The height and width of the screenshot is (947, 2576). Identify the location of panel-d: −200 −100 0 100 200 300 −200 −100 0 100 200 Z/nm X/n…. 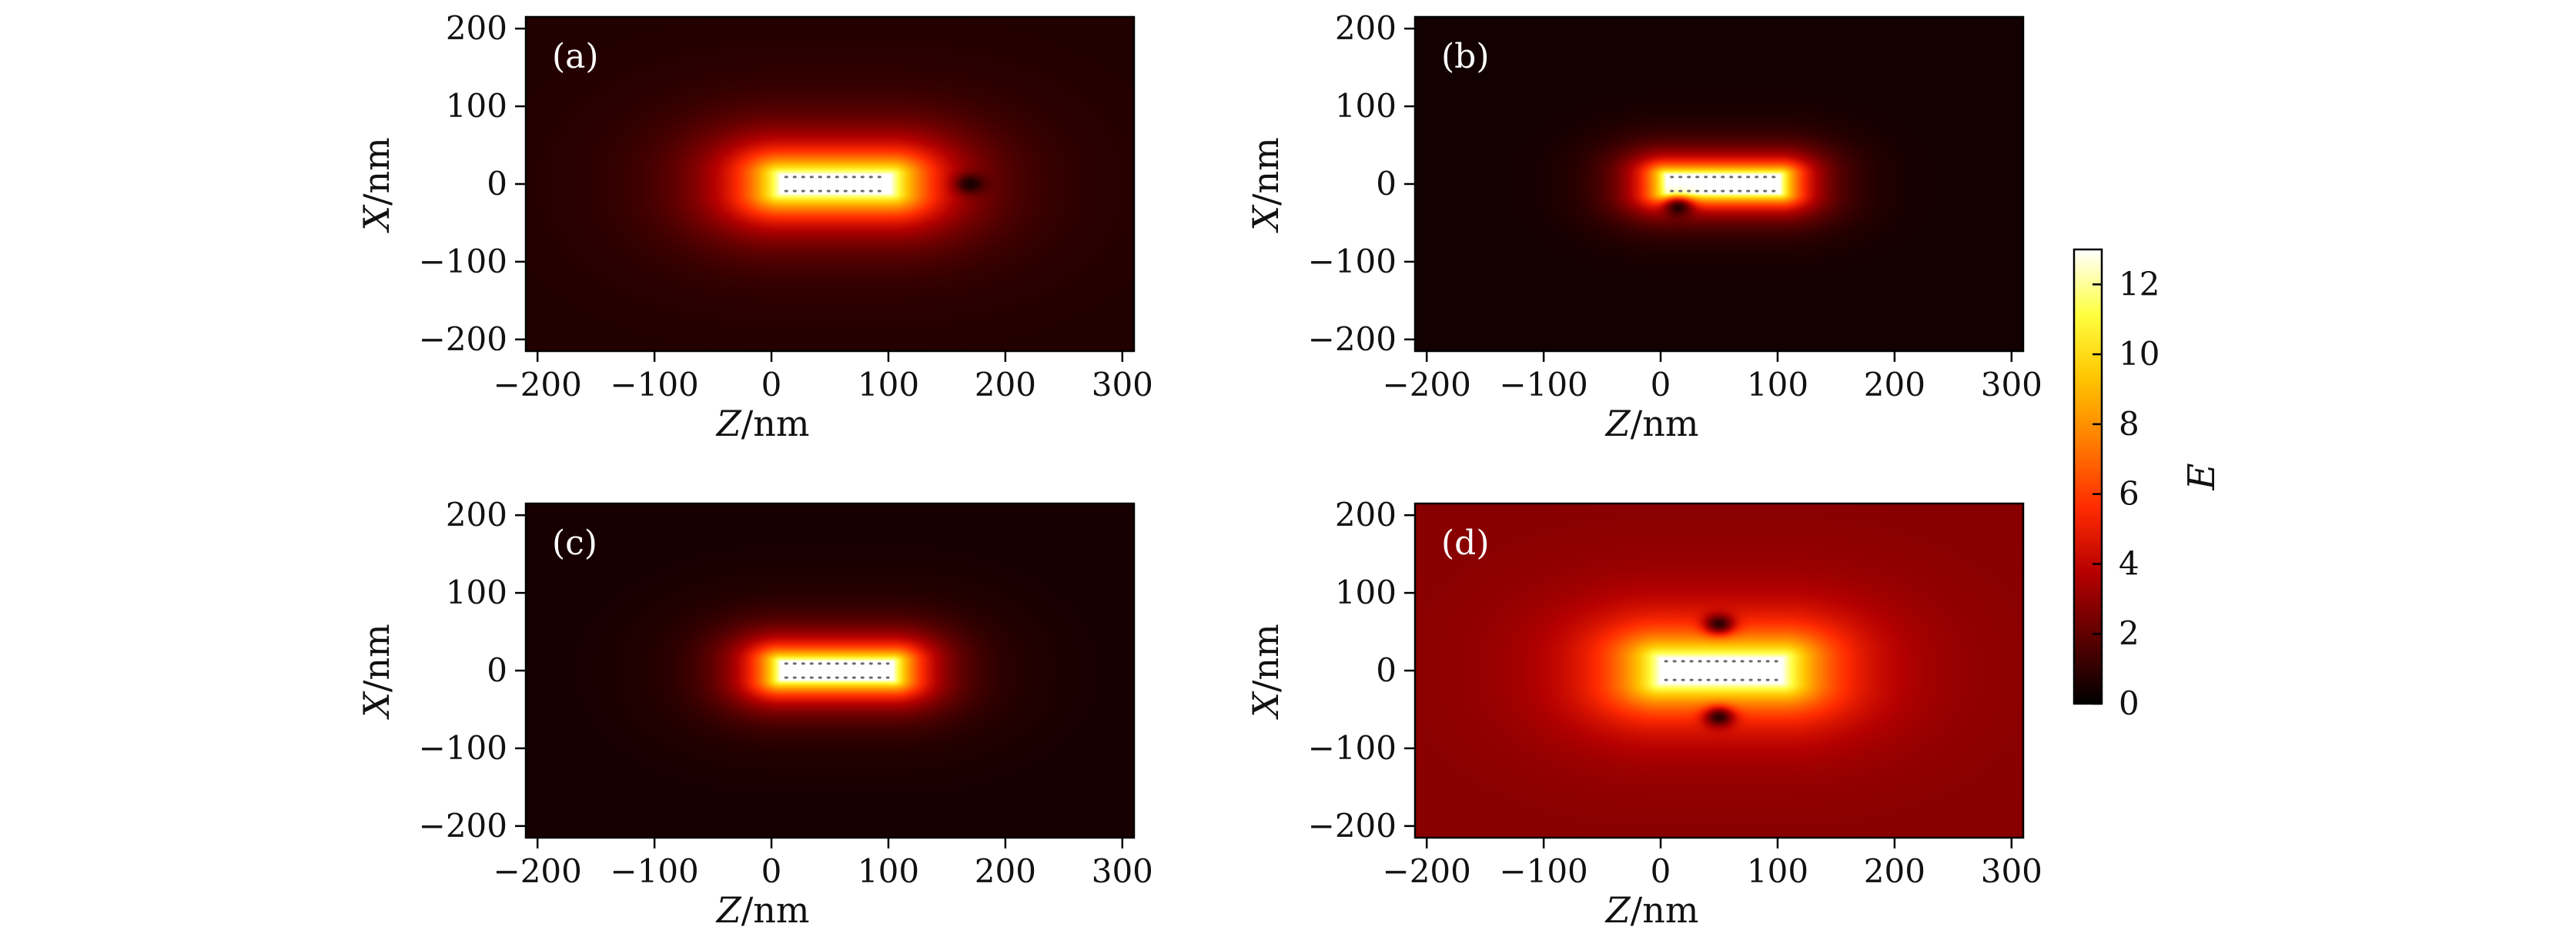
(1644, 713).